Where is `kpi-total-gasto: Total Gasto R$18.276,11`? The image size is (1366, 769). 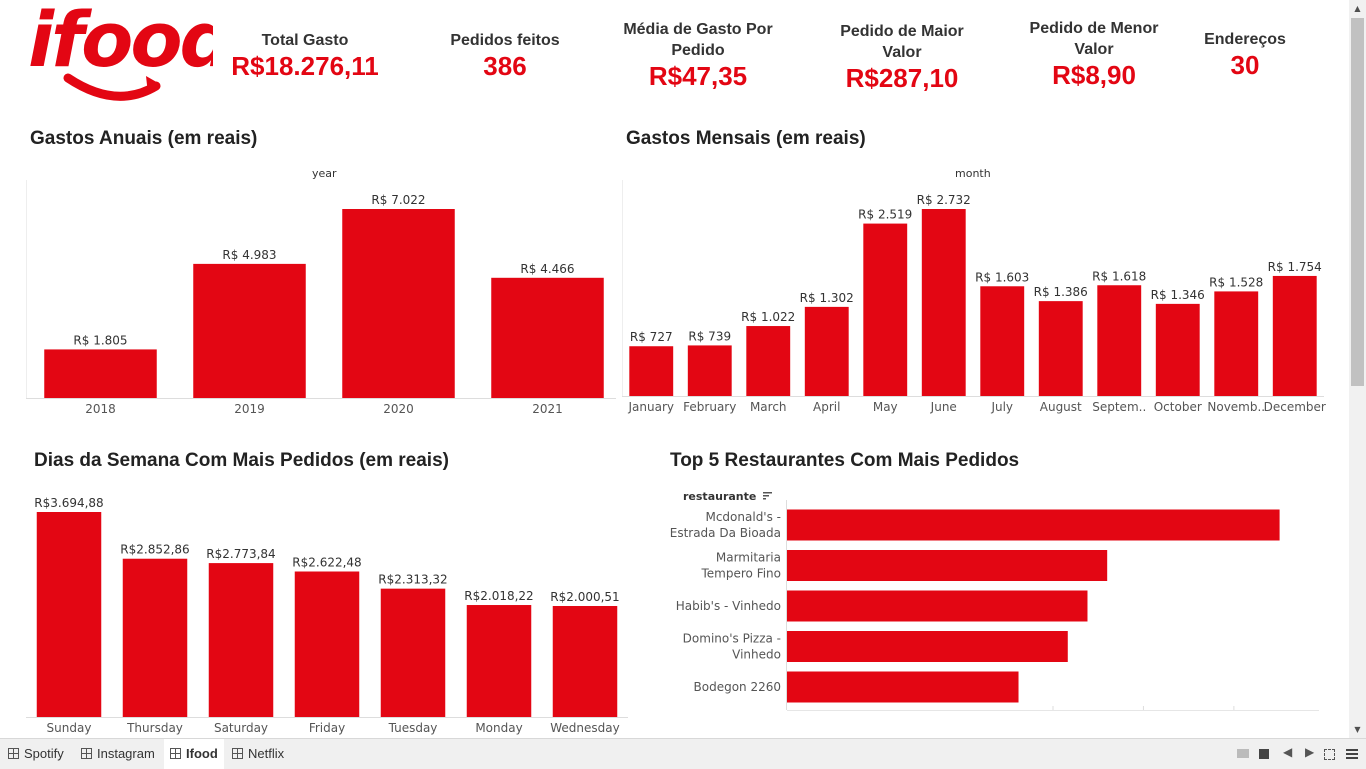
kpi-total-gasto: Total Gasto R$18.276,11 is located at coordinates (305, 55).